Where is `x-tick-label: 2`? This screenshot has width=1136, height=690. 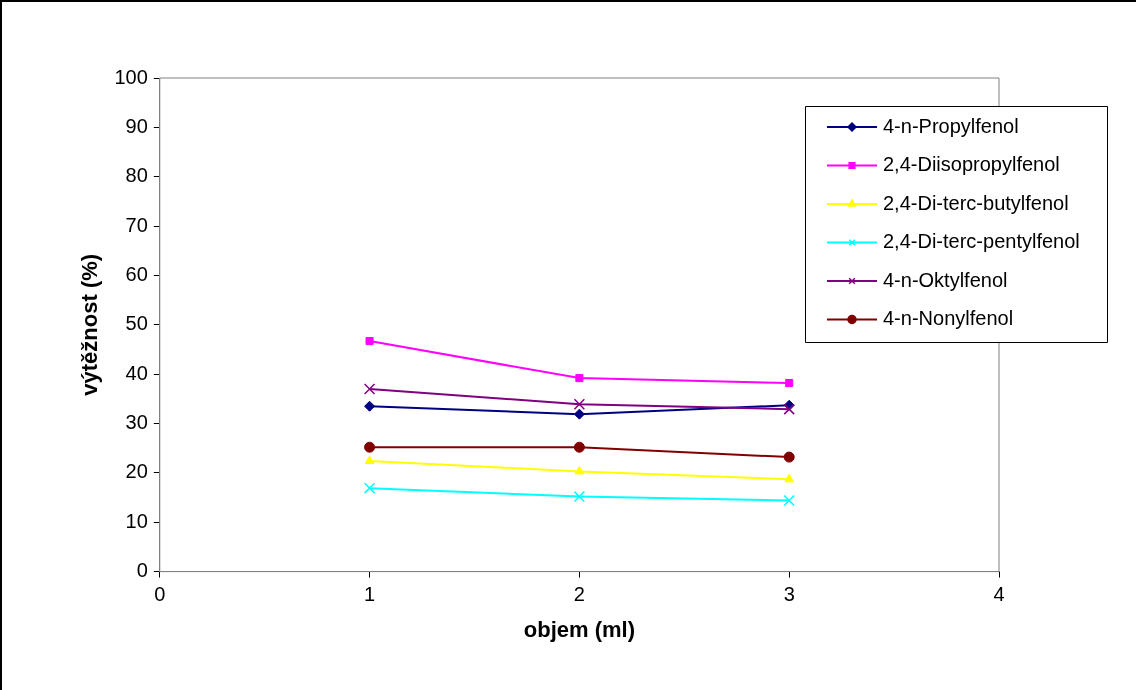 x-tick-label: 2 is located at coordinates (579, 594).